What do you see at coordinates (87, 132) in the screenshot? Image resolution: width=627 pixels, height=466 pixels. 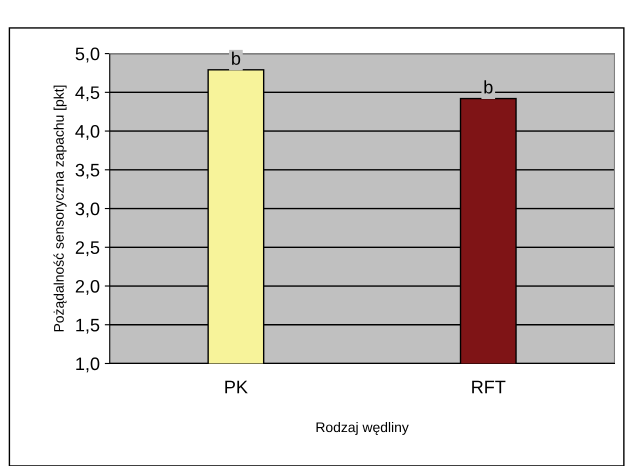 I see `y-tick-label: 4,0` at bounding box center [87, 132].